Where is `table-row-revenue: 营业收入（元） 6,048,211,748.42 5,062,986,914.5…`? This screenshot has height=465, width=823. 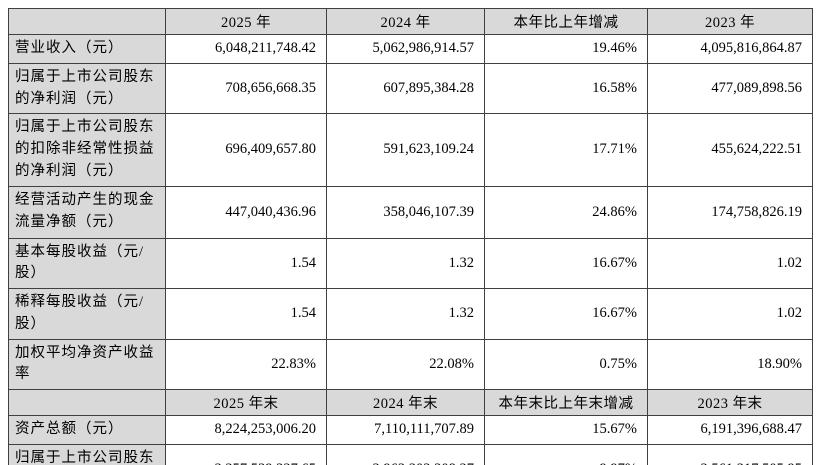 table-row-revenue: 营业收入（元） 6,048,211,748.42 5,062,986,914.5… is located at coordinates (410, 49).